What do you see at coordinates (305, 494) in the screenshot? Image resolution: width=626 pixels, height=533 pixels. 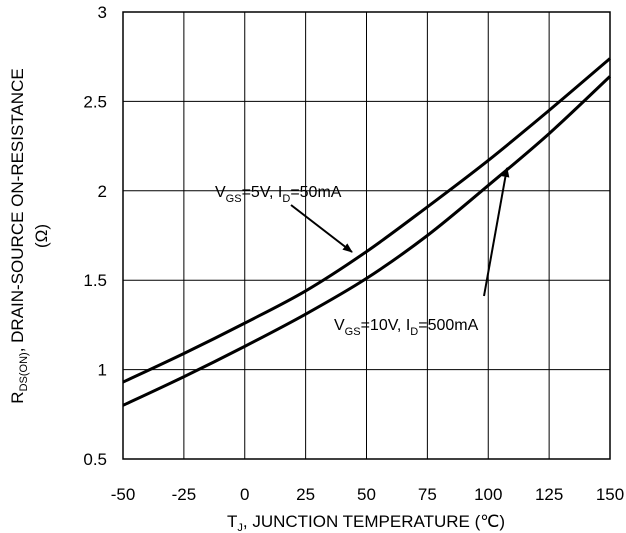 I see `x-tick-label: 25` at bounding box center [305, 494].